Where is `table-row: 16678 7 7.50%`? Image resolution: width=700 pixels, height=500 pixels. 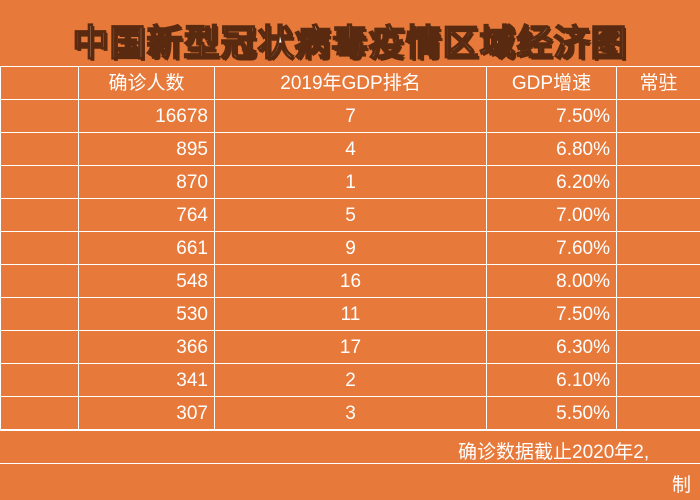 table-row: 16678 7 7.50% is located at coordinates (350, 116).